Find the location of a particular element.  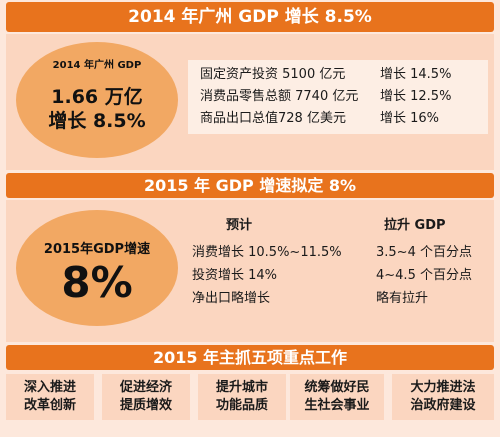

stat-label: 商品出口总值728 亿美元 is located at coordinates (273, 118).